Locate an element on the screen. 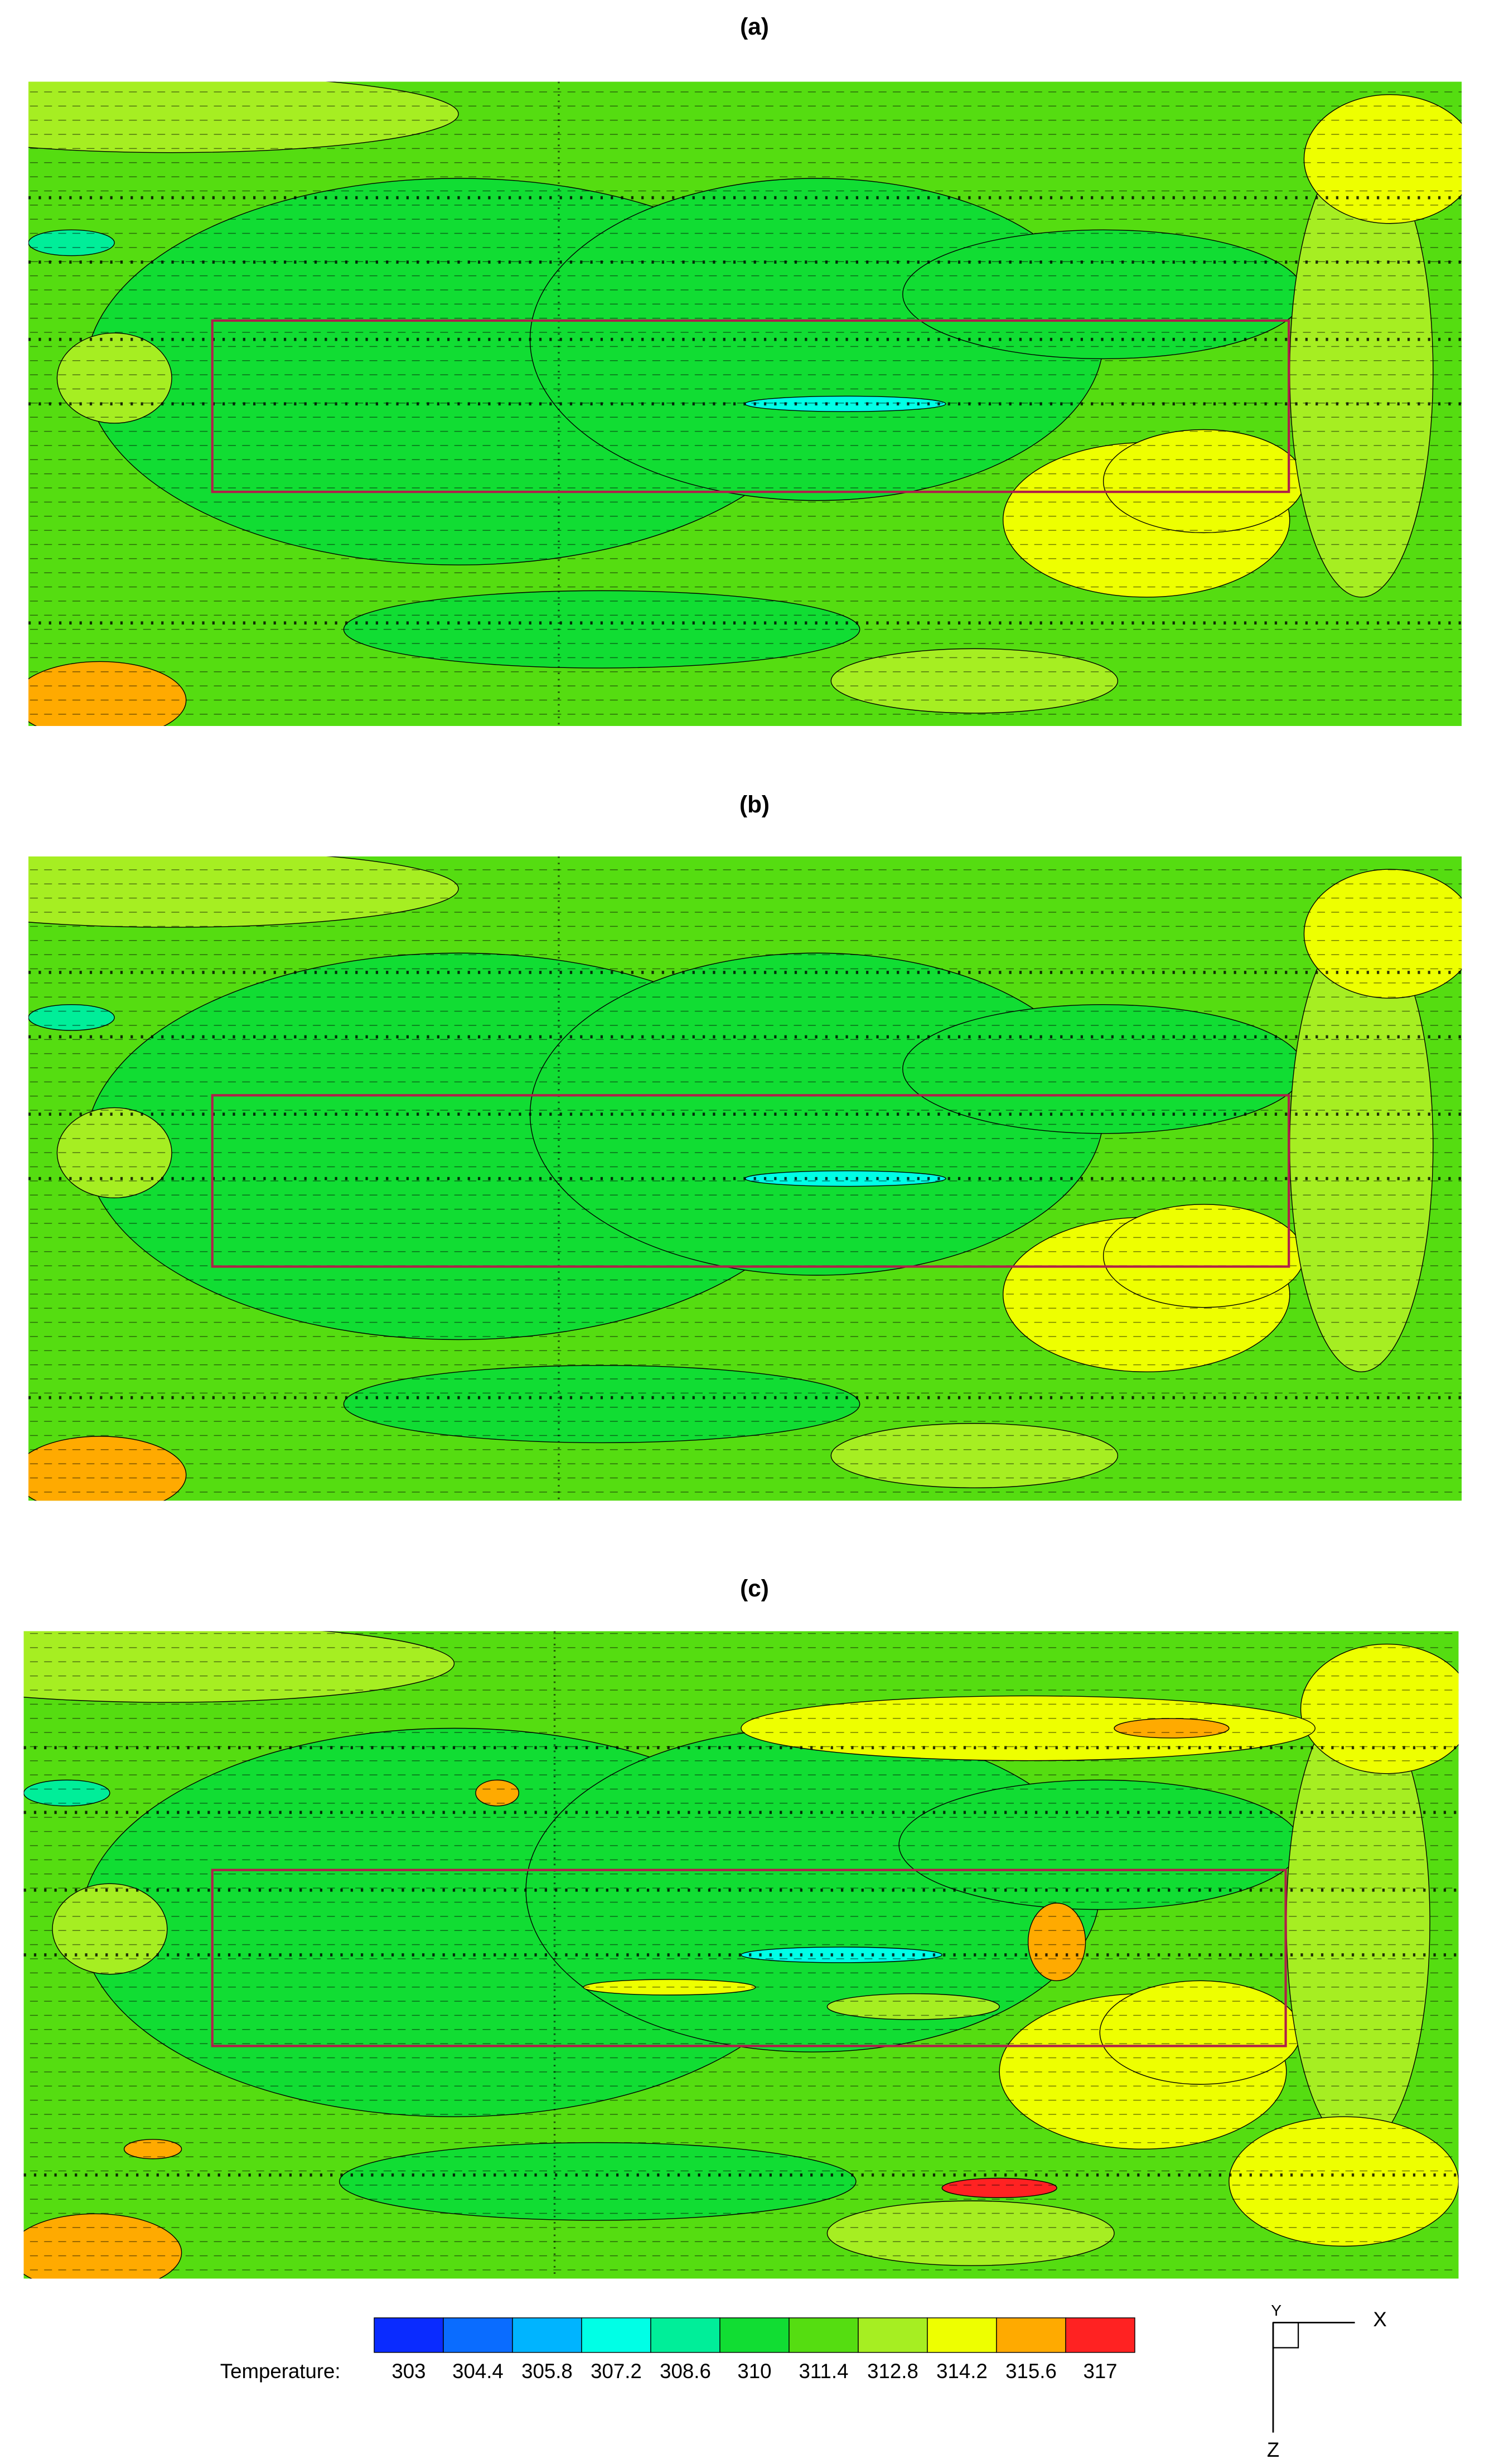  colorbar-tick-label: 308.6 is located at coordinates (685, 2371).